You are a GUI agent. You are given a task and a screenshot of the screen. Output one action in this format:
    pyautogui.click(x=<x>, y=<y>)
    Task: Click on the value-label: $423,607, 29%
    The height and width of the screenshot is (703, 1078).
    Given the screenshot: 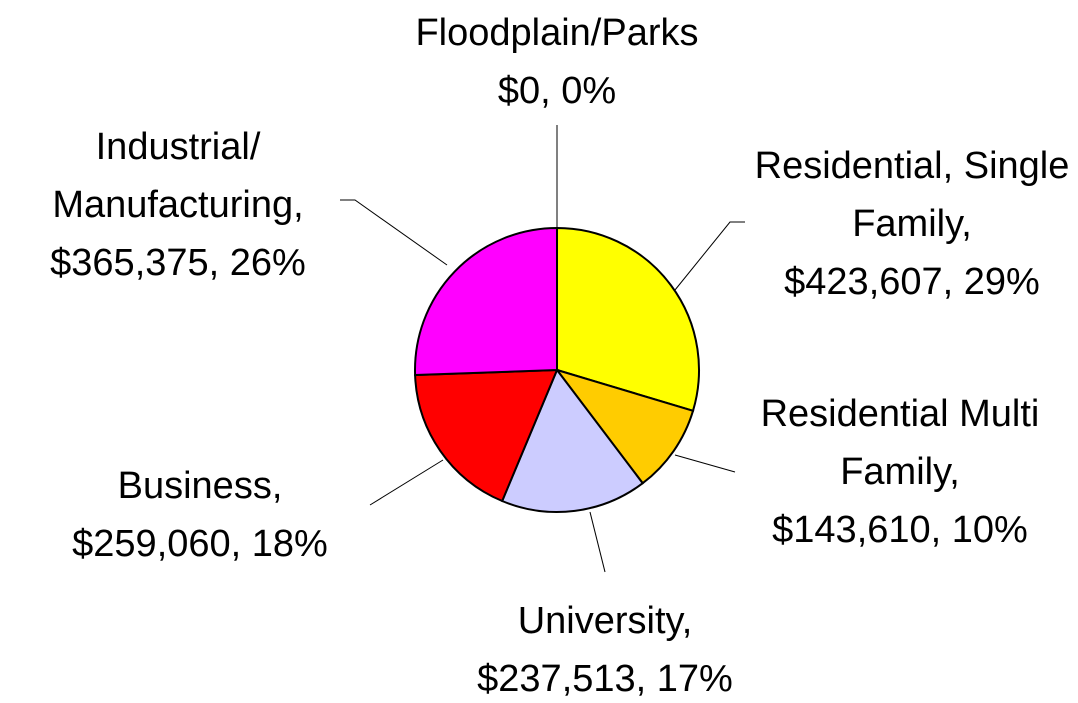 What is the action you would take?
    pyautogui.click(x=912, y=282)
    